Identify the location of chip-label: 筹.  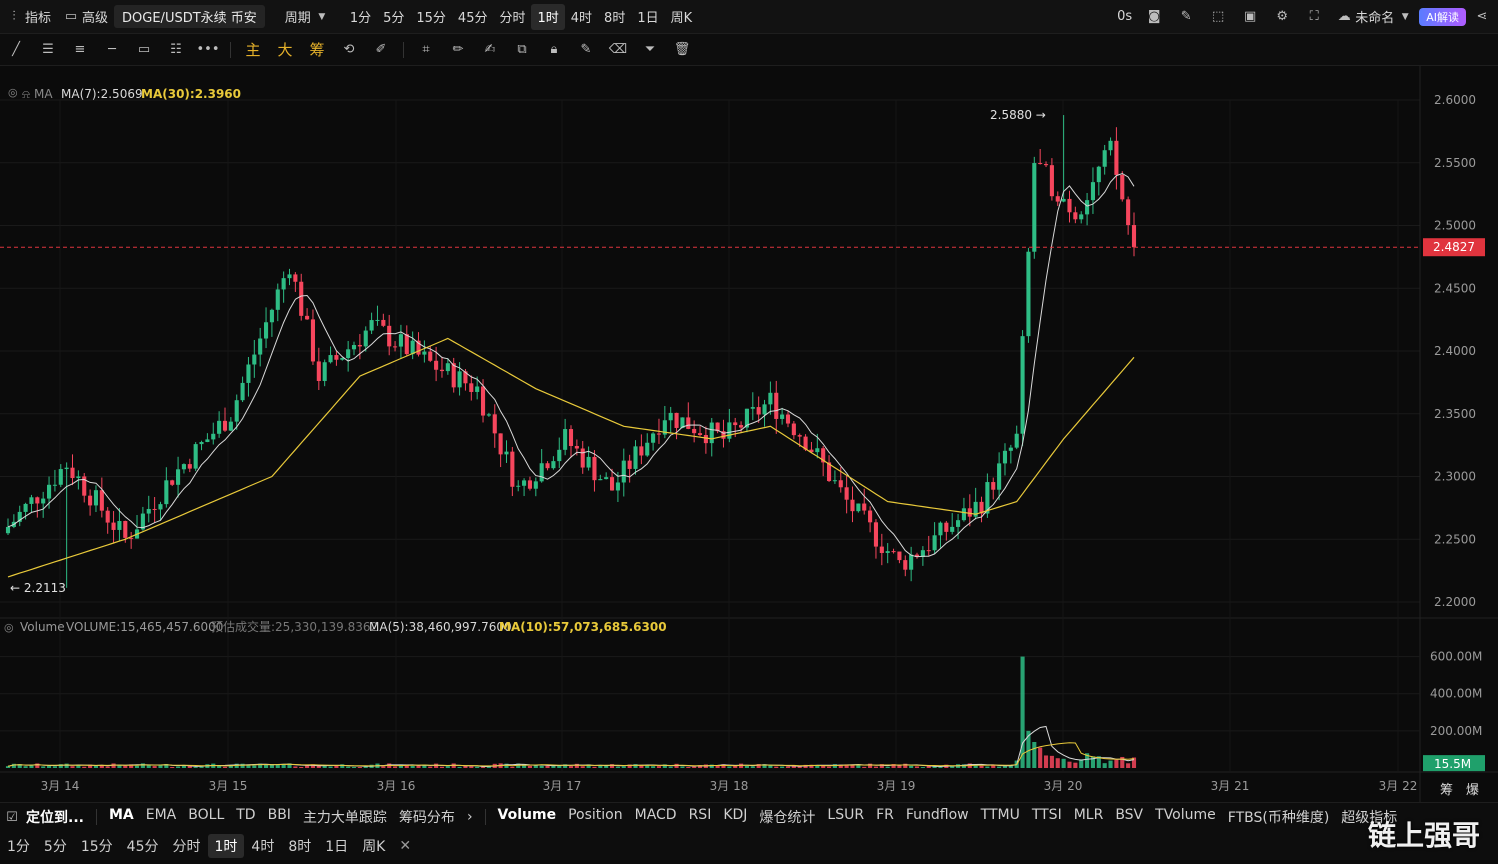
(1446, 790).